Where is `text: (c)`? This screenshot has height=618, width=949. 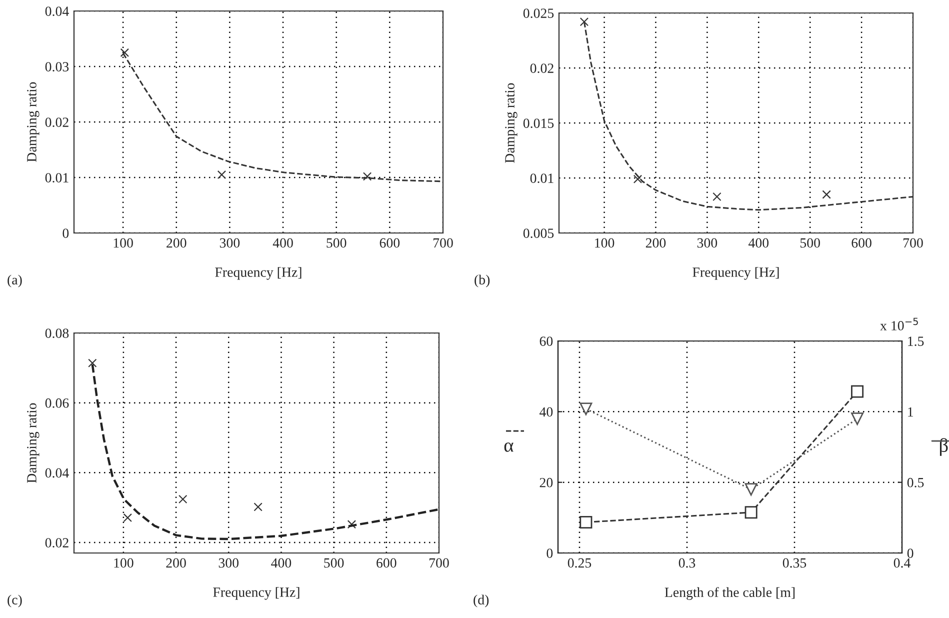 text: (c) is located at coordinates (15, 601).